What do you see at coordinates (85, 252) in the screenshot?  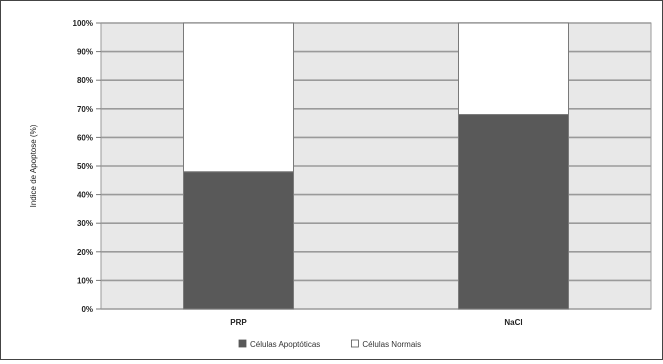 I see `y-tick-label: 20%` at bounding box center [85, 252].